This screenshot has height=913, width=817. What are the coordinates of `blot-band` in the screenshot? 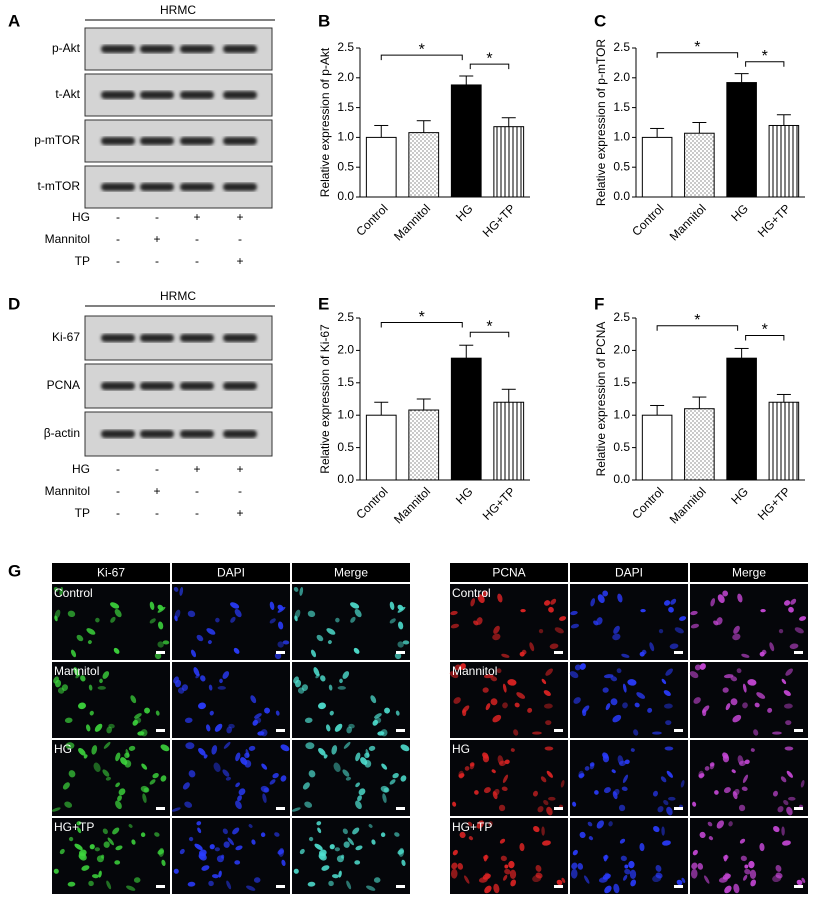 It's located at (240, 338).